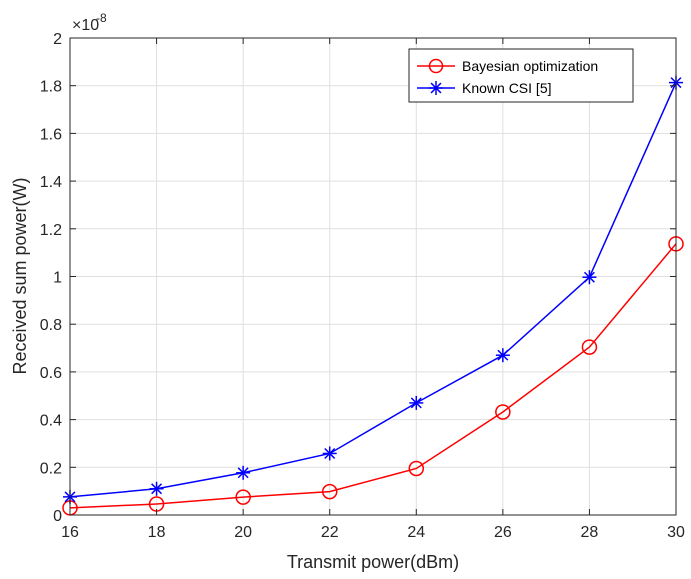 Image resolution: width=691 pixels, height=579 pixels. I want to click on y-exponent-base: ×10, so click(85, 25).